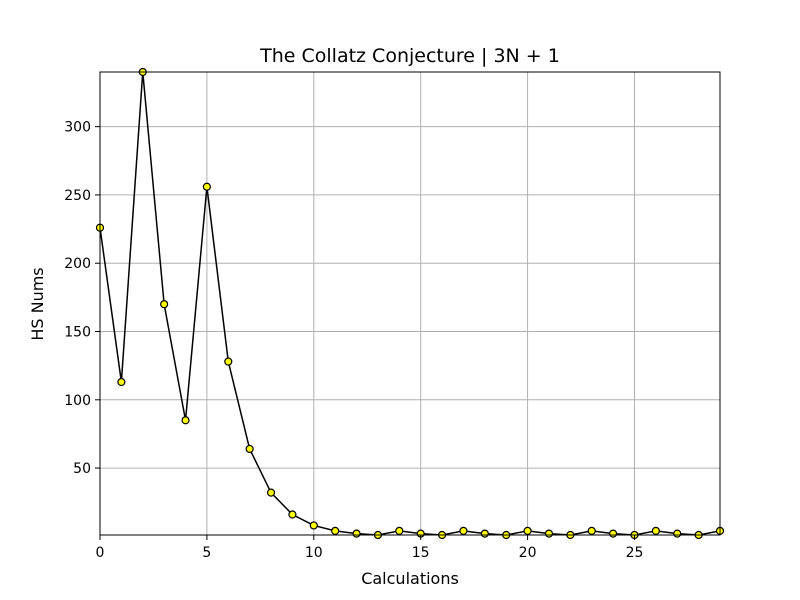 The height and width of the screenshot is (600, 800). What do you see at coordinates (206, 553) in the screenshot?
I see `x-tick-label: 5` at bounding box center [206, 553].